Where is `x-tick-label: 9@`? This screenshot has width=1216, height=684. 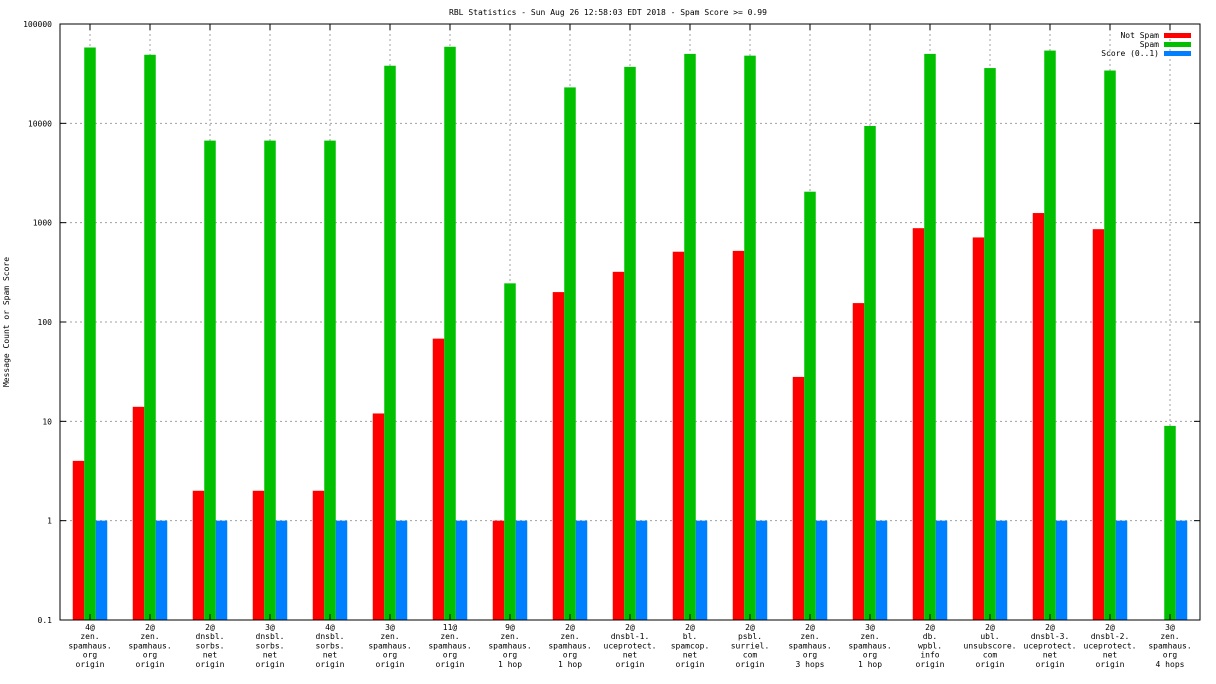 x-tick-label: 9@ is located at coordinates (510, 627).